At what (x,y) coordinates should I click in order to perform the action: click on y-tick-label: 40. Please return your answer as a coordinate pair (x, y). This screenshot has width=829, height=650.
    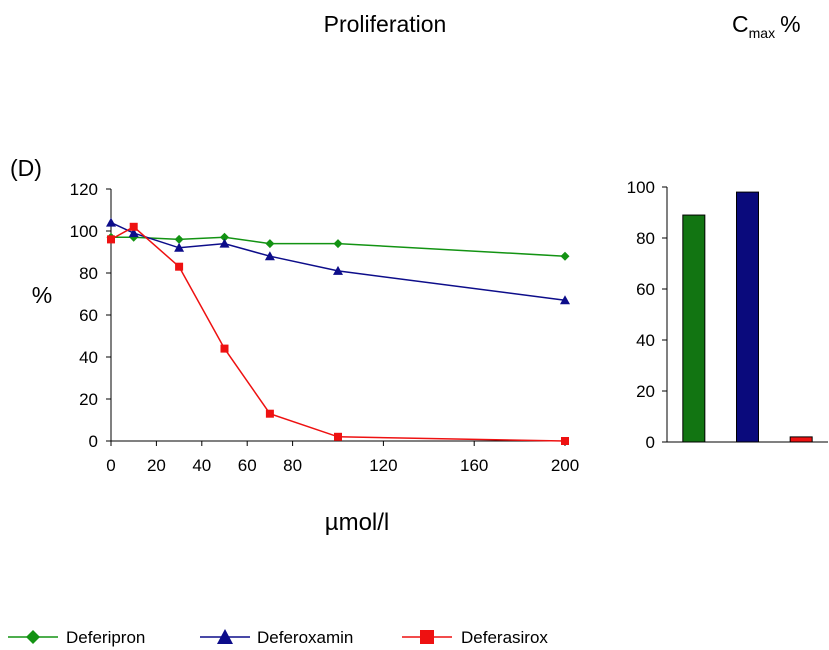
    Looking at the image, I should click on (88, 357).